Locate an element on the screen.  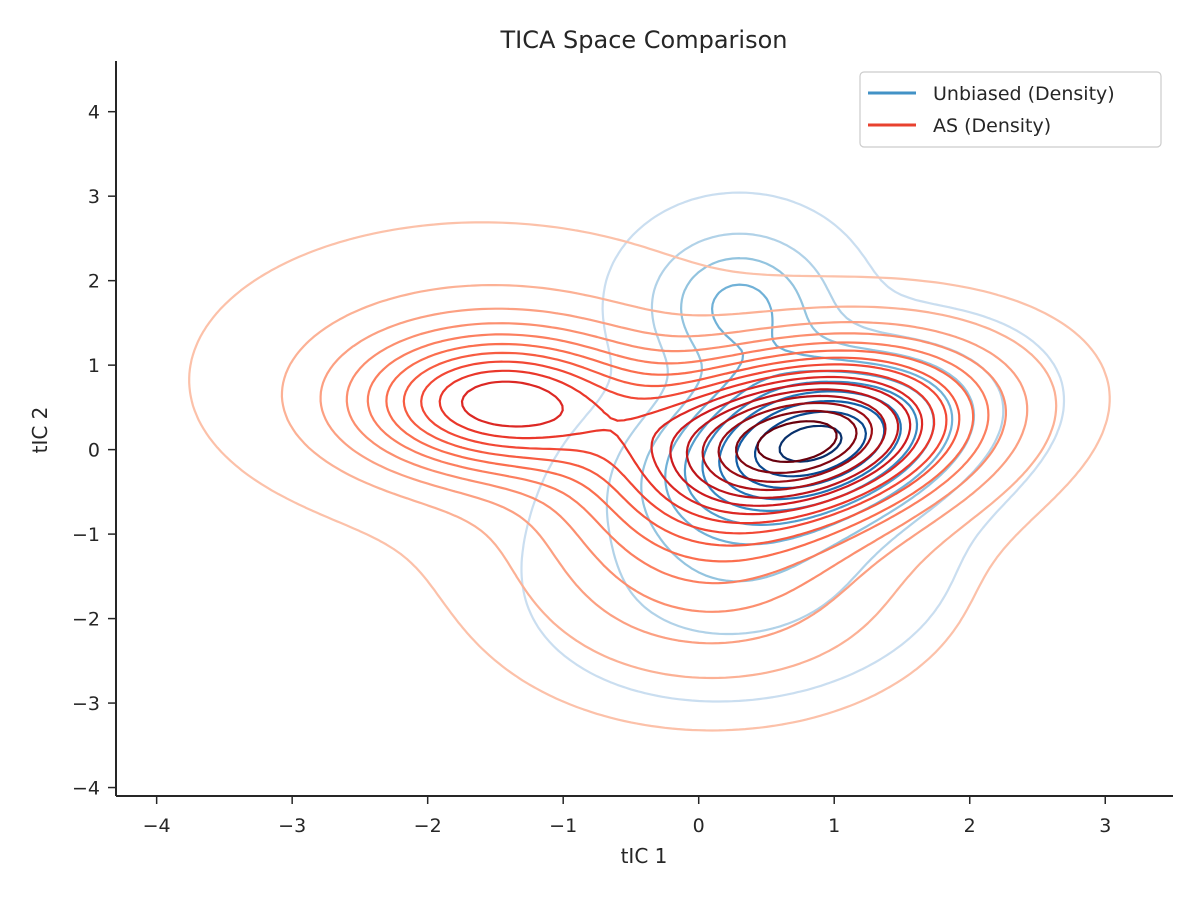
y-tick-label: −1 is located at coordinates (86, 535).